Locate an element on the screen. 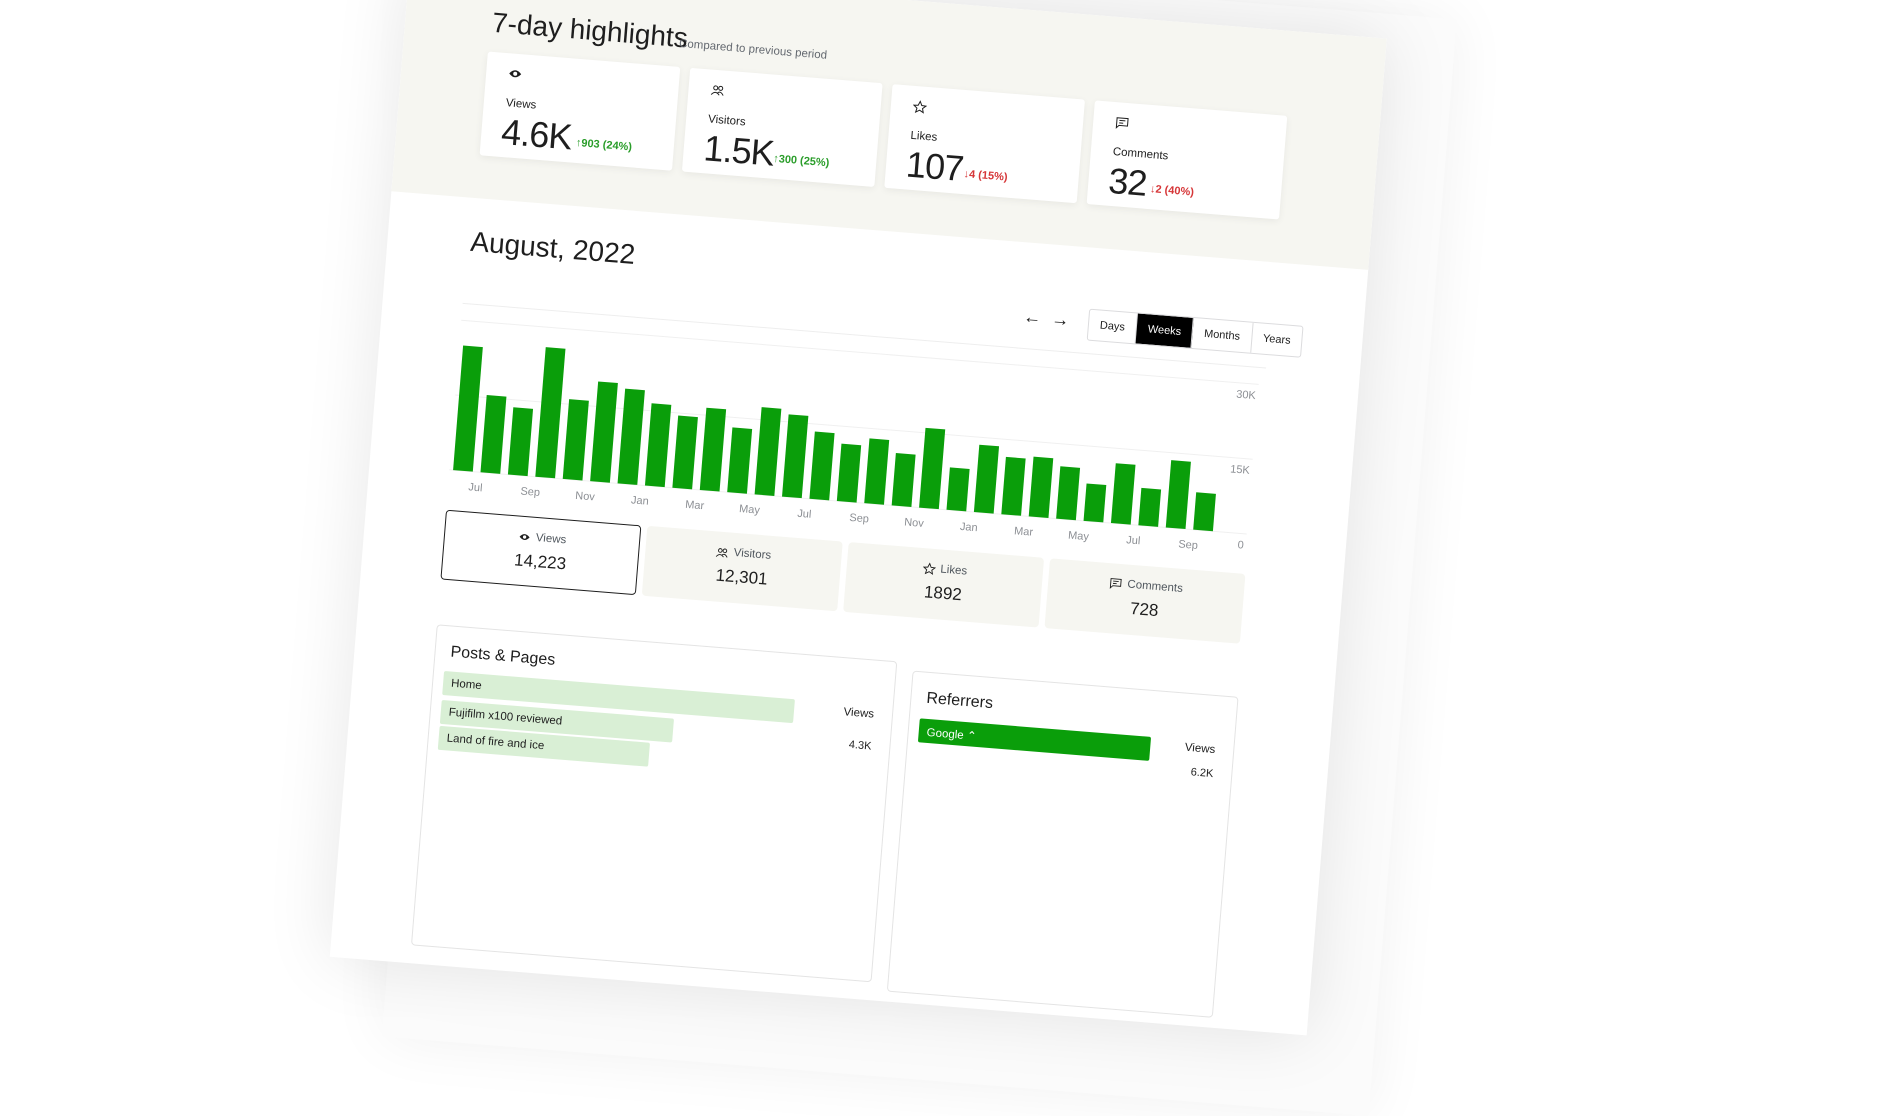 This screenshot has width=1891, height=1116. tab-label: Visitors is located at coordinates (752, 554).